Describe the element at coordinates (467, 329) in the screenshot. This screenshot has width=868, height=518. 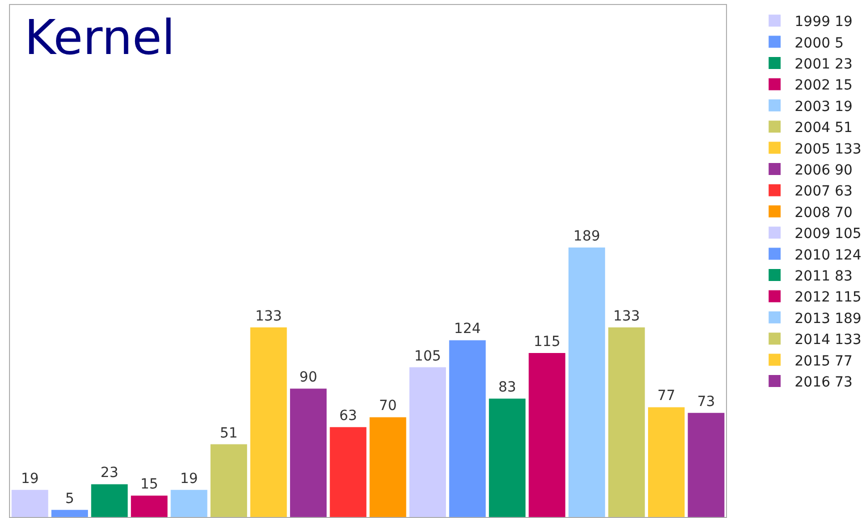
I see `data-label: 124` at that location.